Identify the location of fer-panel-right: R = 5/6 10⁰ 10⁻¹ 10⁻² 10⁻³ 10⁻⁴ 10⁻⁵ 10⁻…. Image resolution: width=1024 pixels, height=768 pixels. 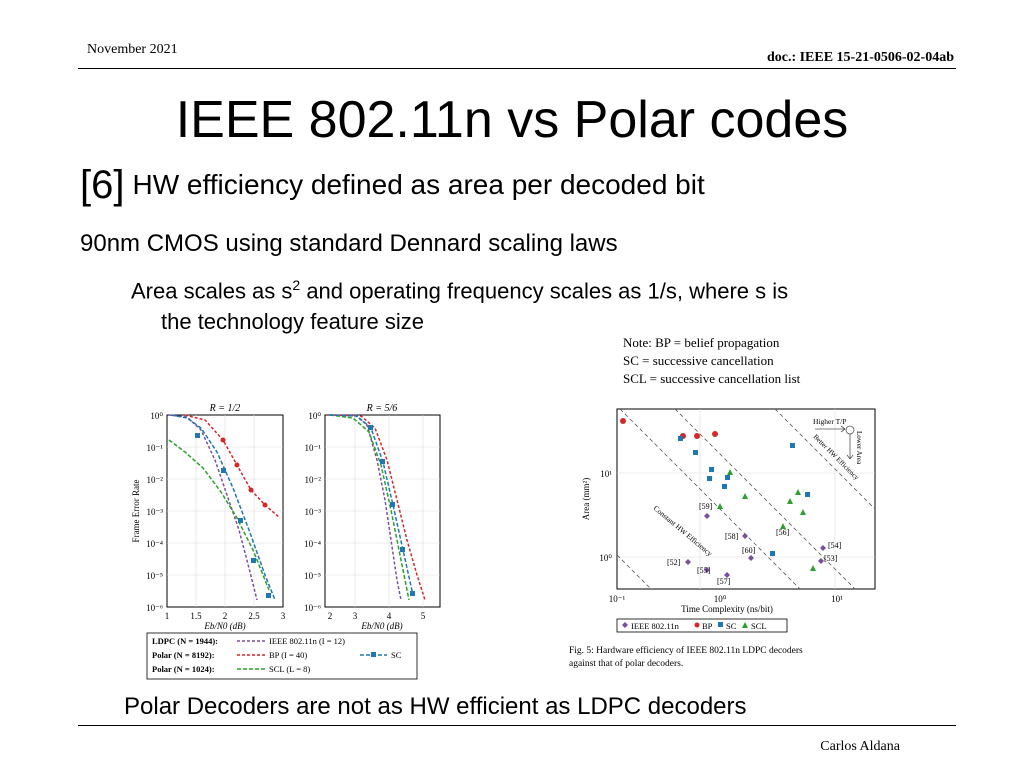
(372, 517).